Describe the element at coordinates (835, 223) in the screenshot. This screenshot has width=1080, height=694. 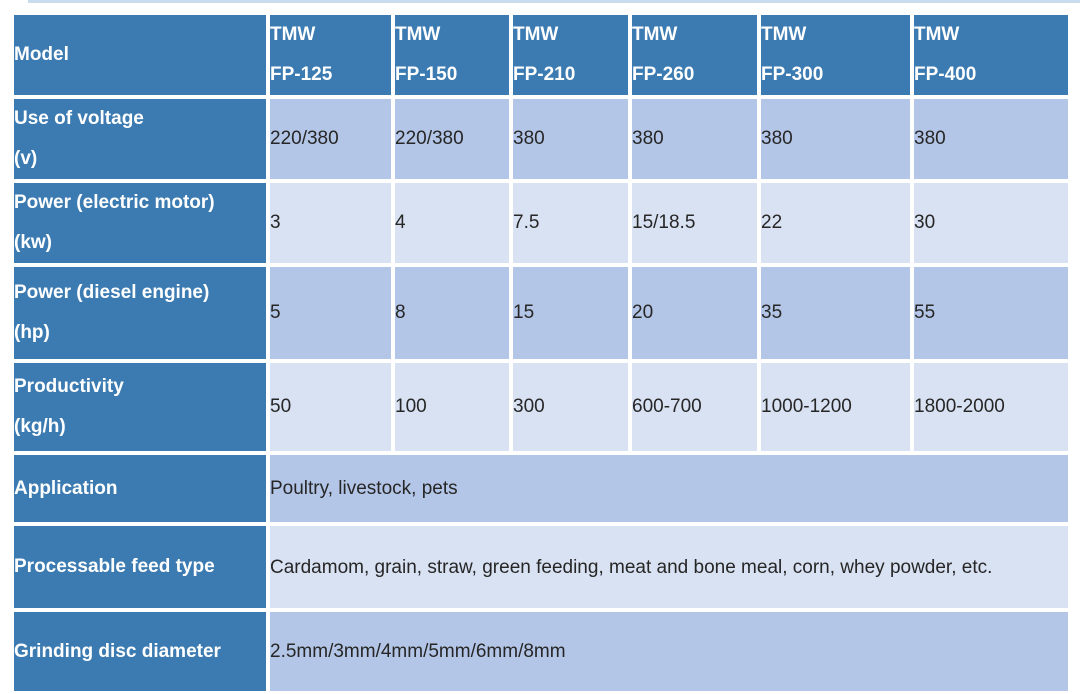
I see `spec-value-cell: 22` at that location.